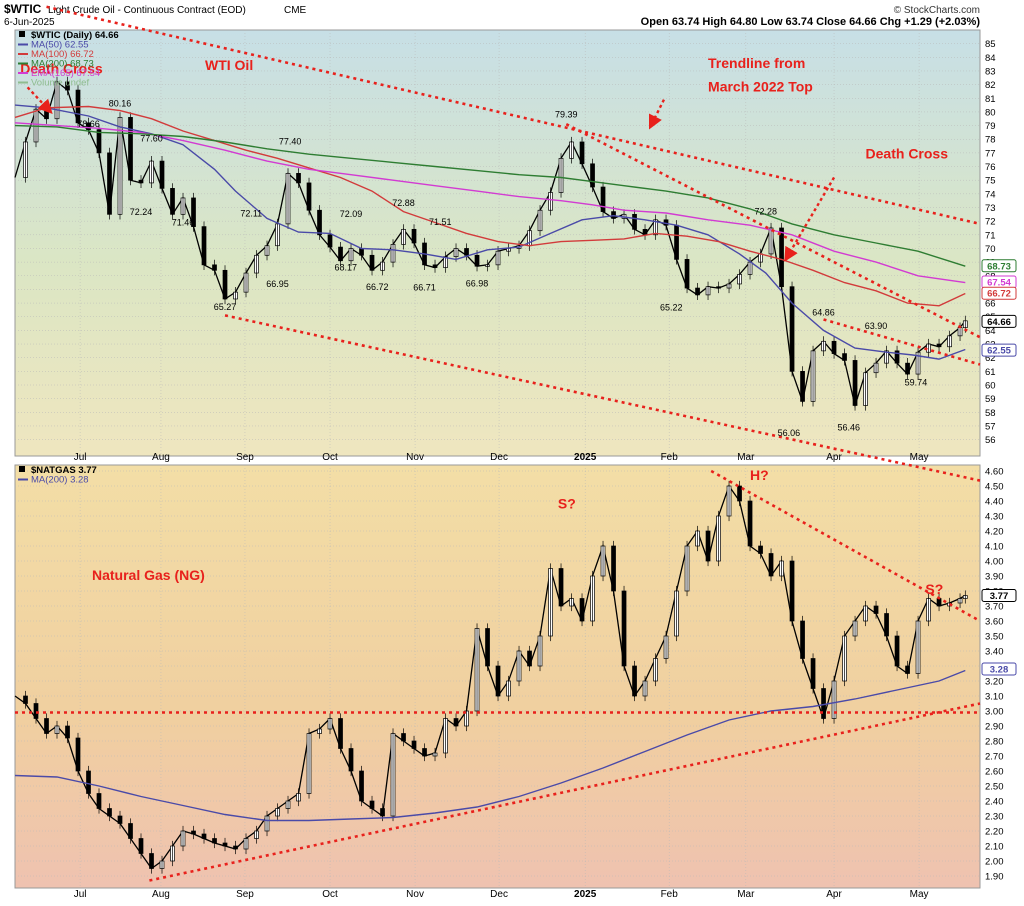  Describe the element at coordinates (64, 470) in the screenshot. I see `legend-label: $NATGAS 3.77` at that location.